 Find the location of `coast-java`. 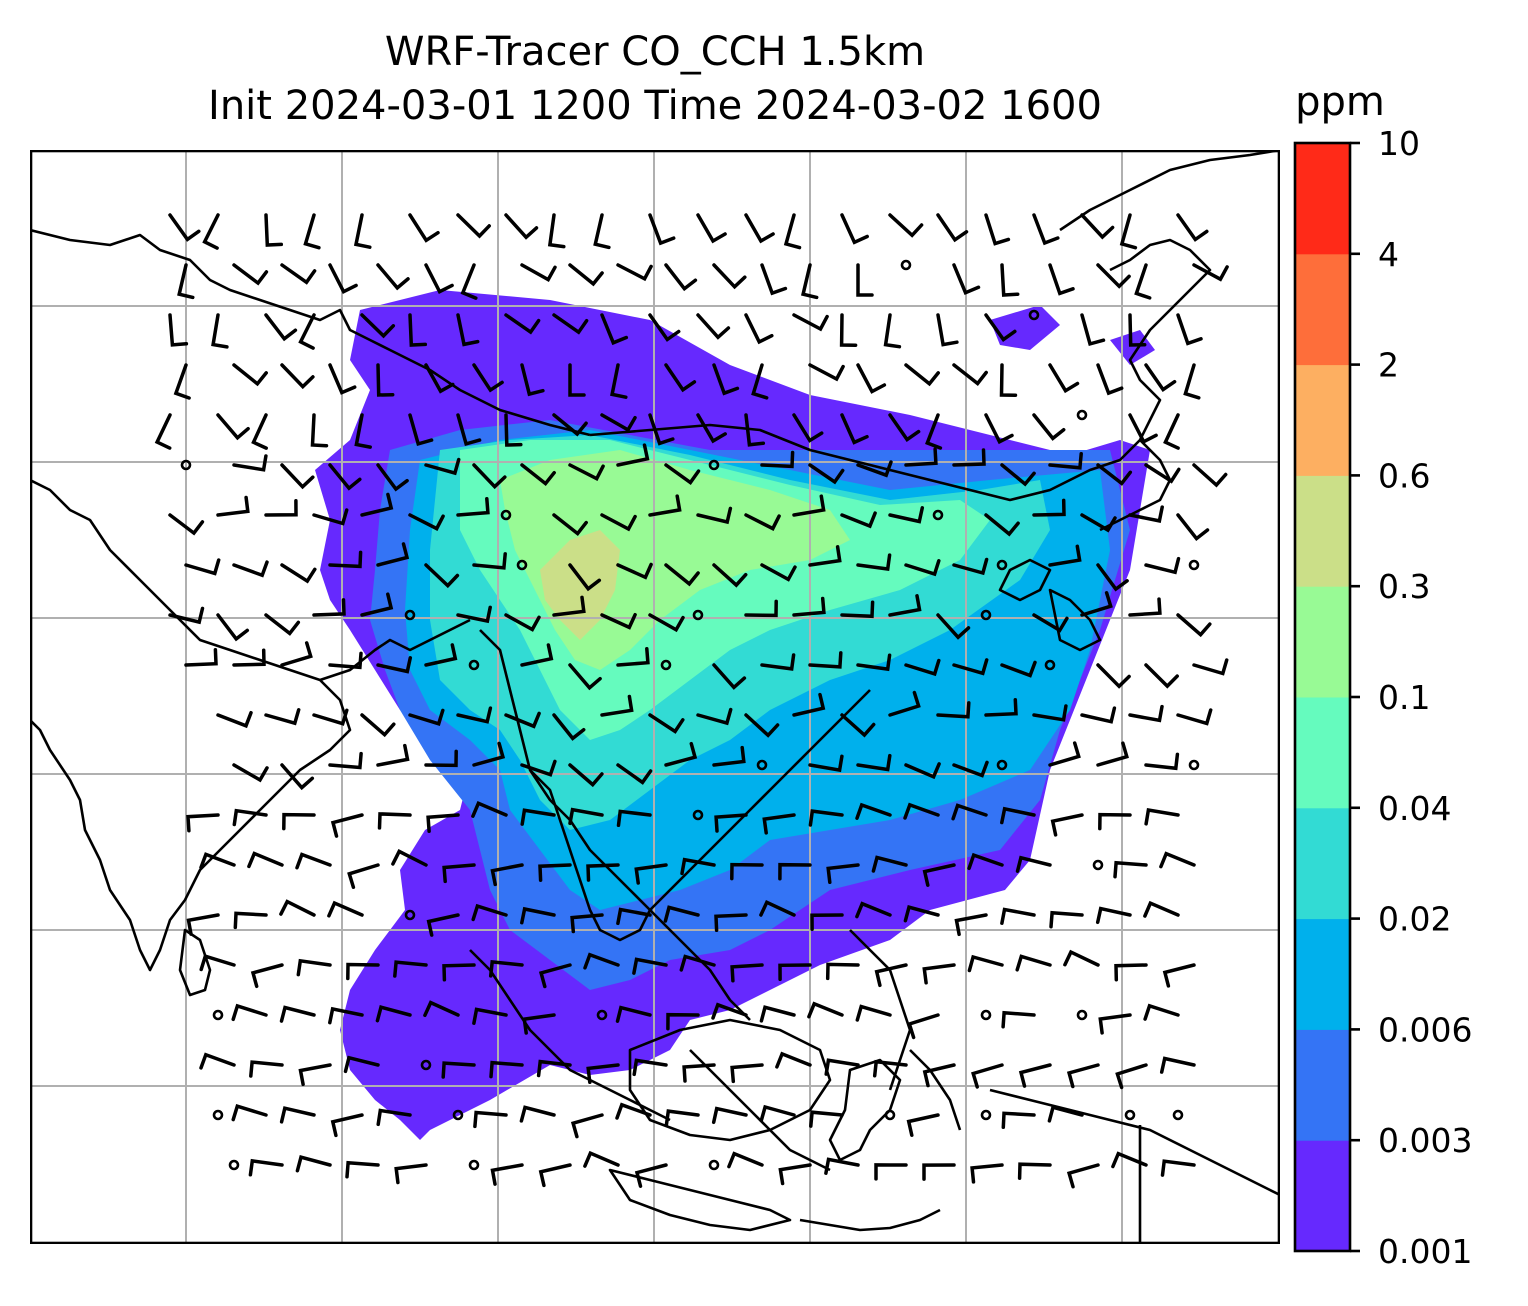

coast-java is located at coordinates (700, 1200).